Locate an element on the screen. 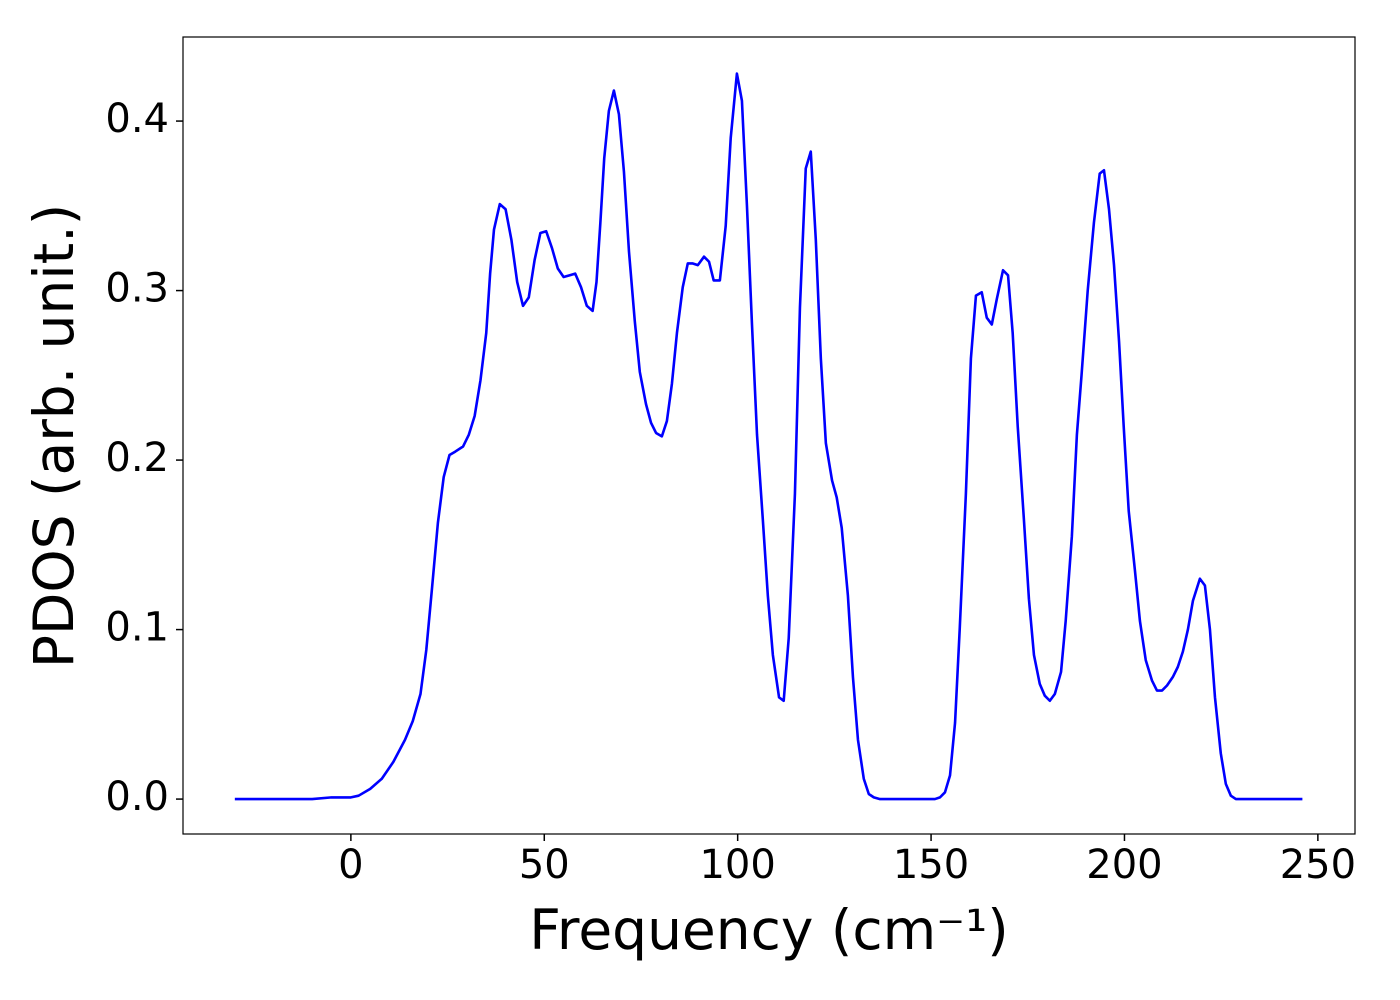  x-tick-label: 0 is located at coordinates (350, 865).